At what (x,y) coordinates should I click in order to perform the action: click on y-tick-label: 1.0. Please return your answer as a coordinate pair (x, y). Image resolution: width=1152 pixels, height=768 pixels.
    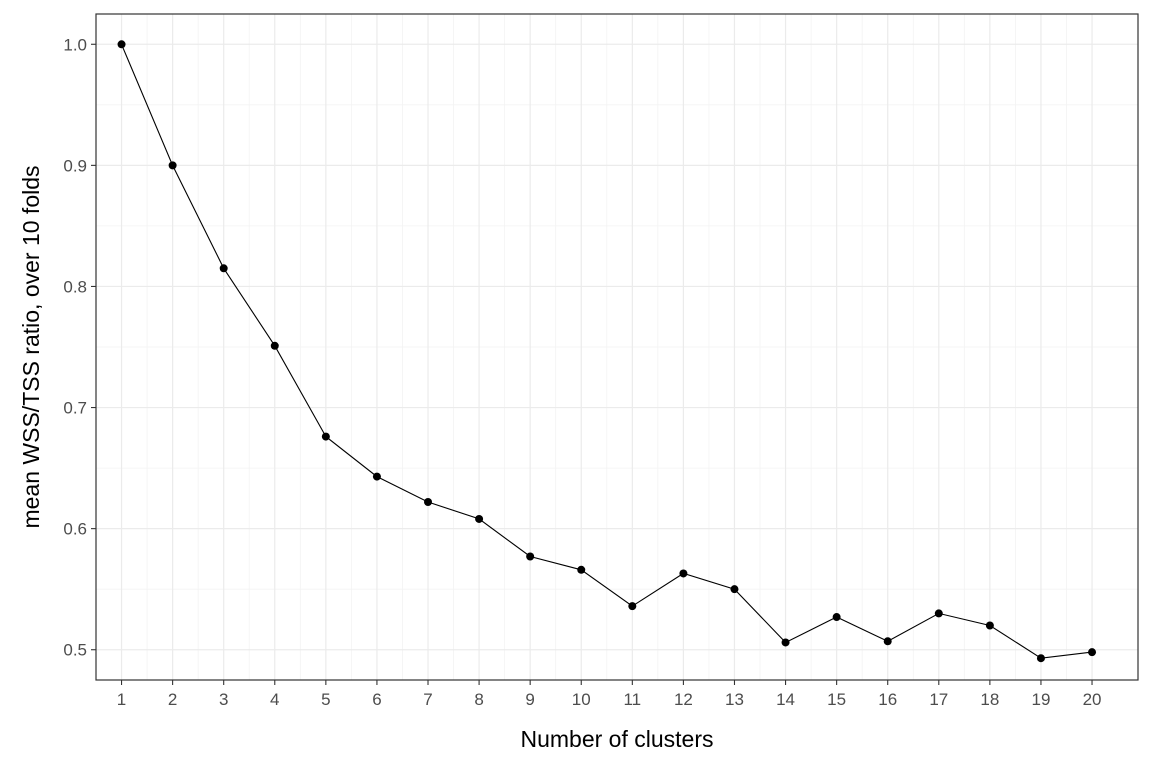
    Looking at the image, I should click on (75, 44).